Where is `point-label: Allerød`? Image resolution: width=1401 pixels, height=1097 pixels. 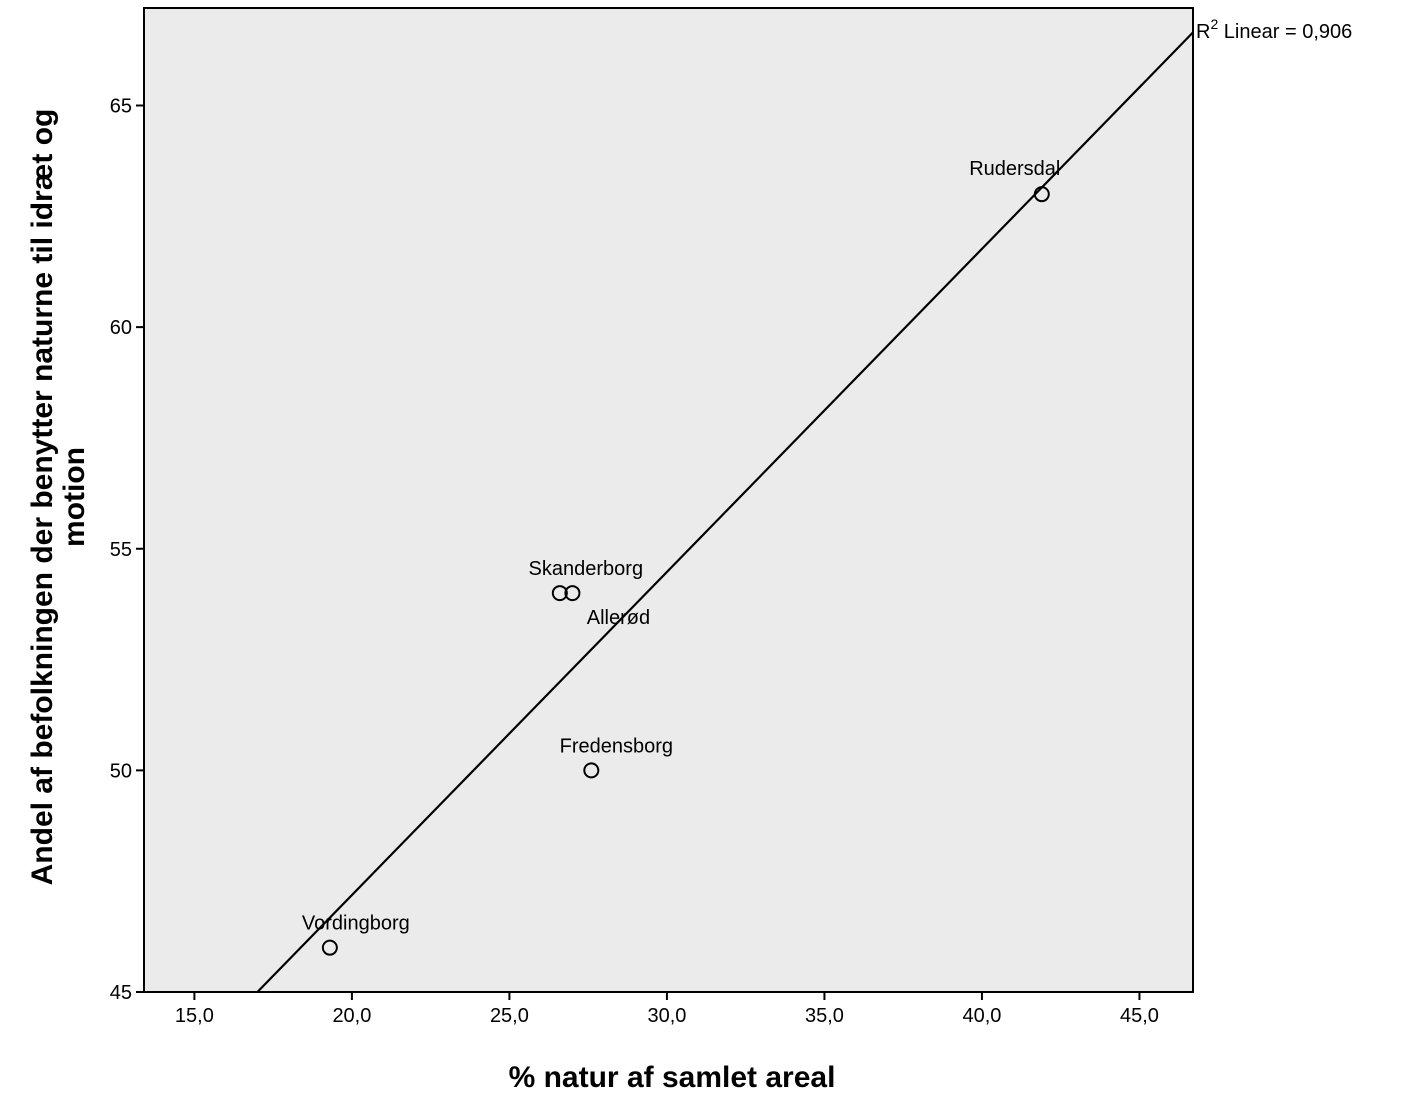 point-label: Allerød is located at coordinates (618, 618).